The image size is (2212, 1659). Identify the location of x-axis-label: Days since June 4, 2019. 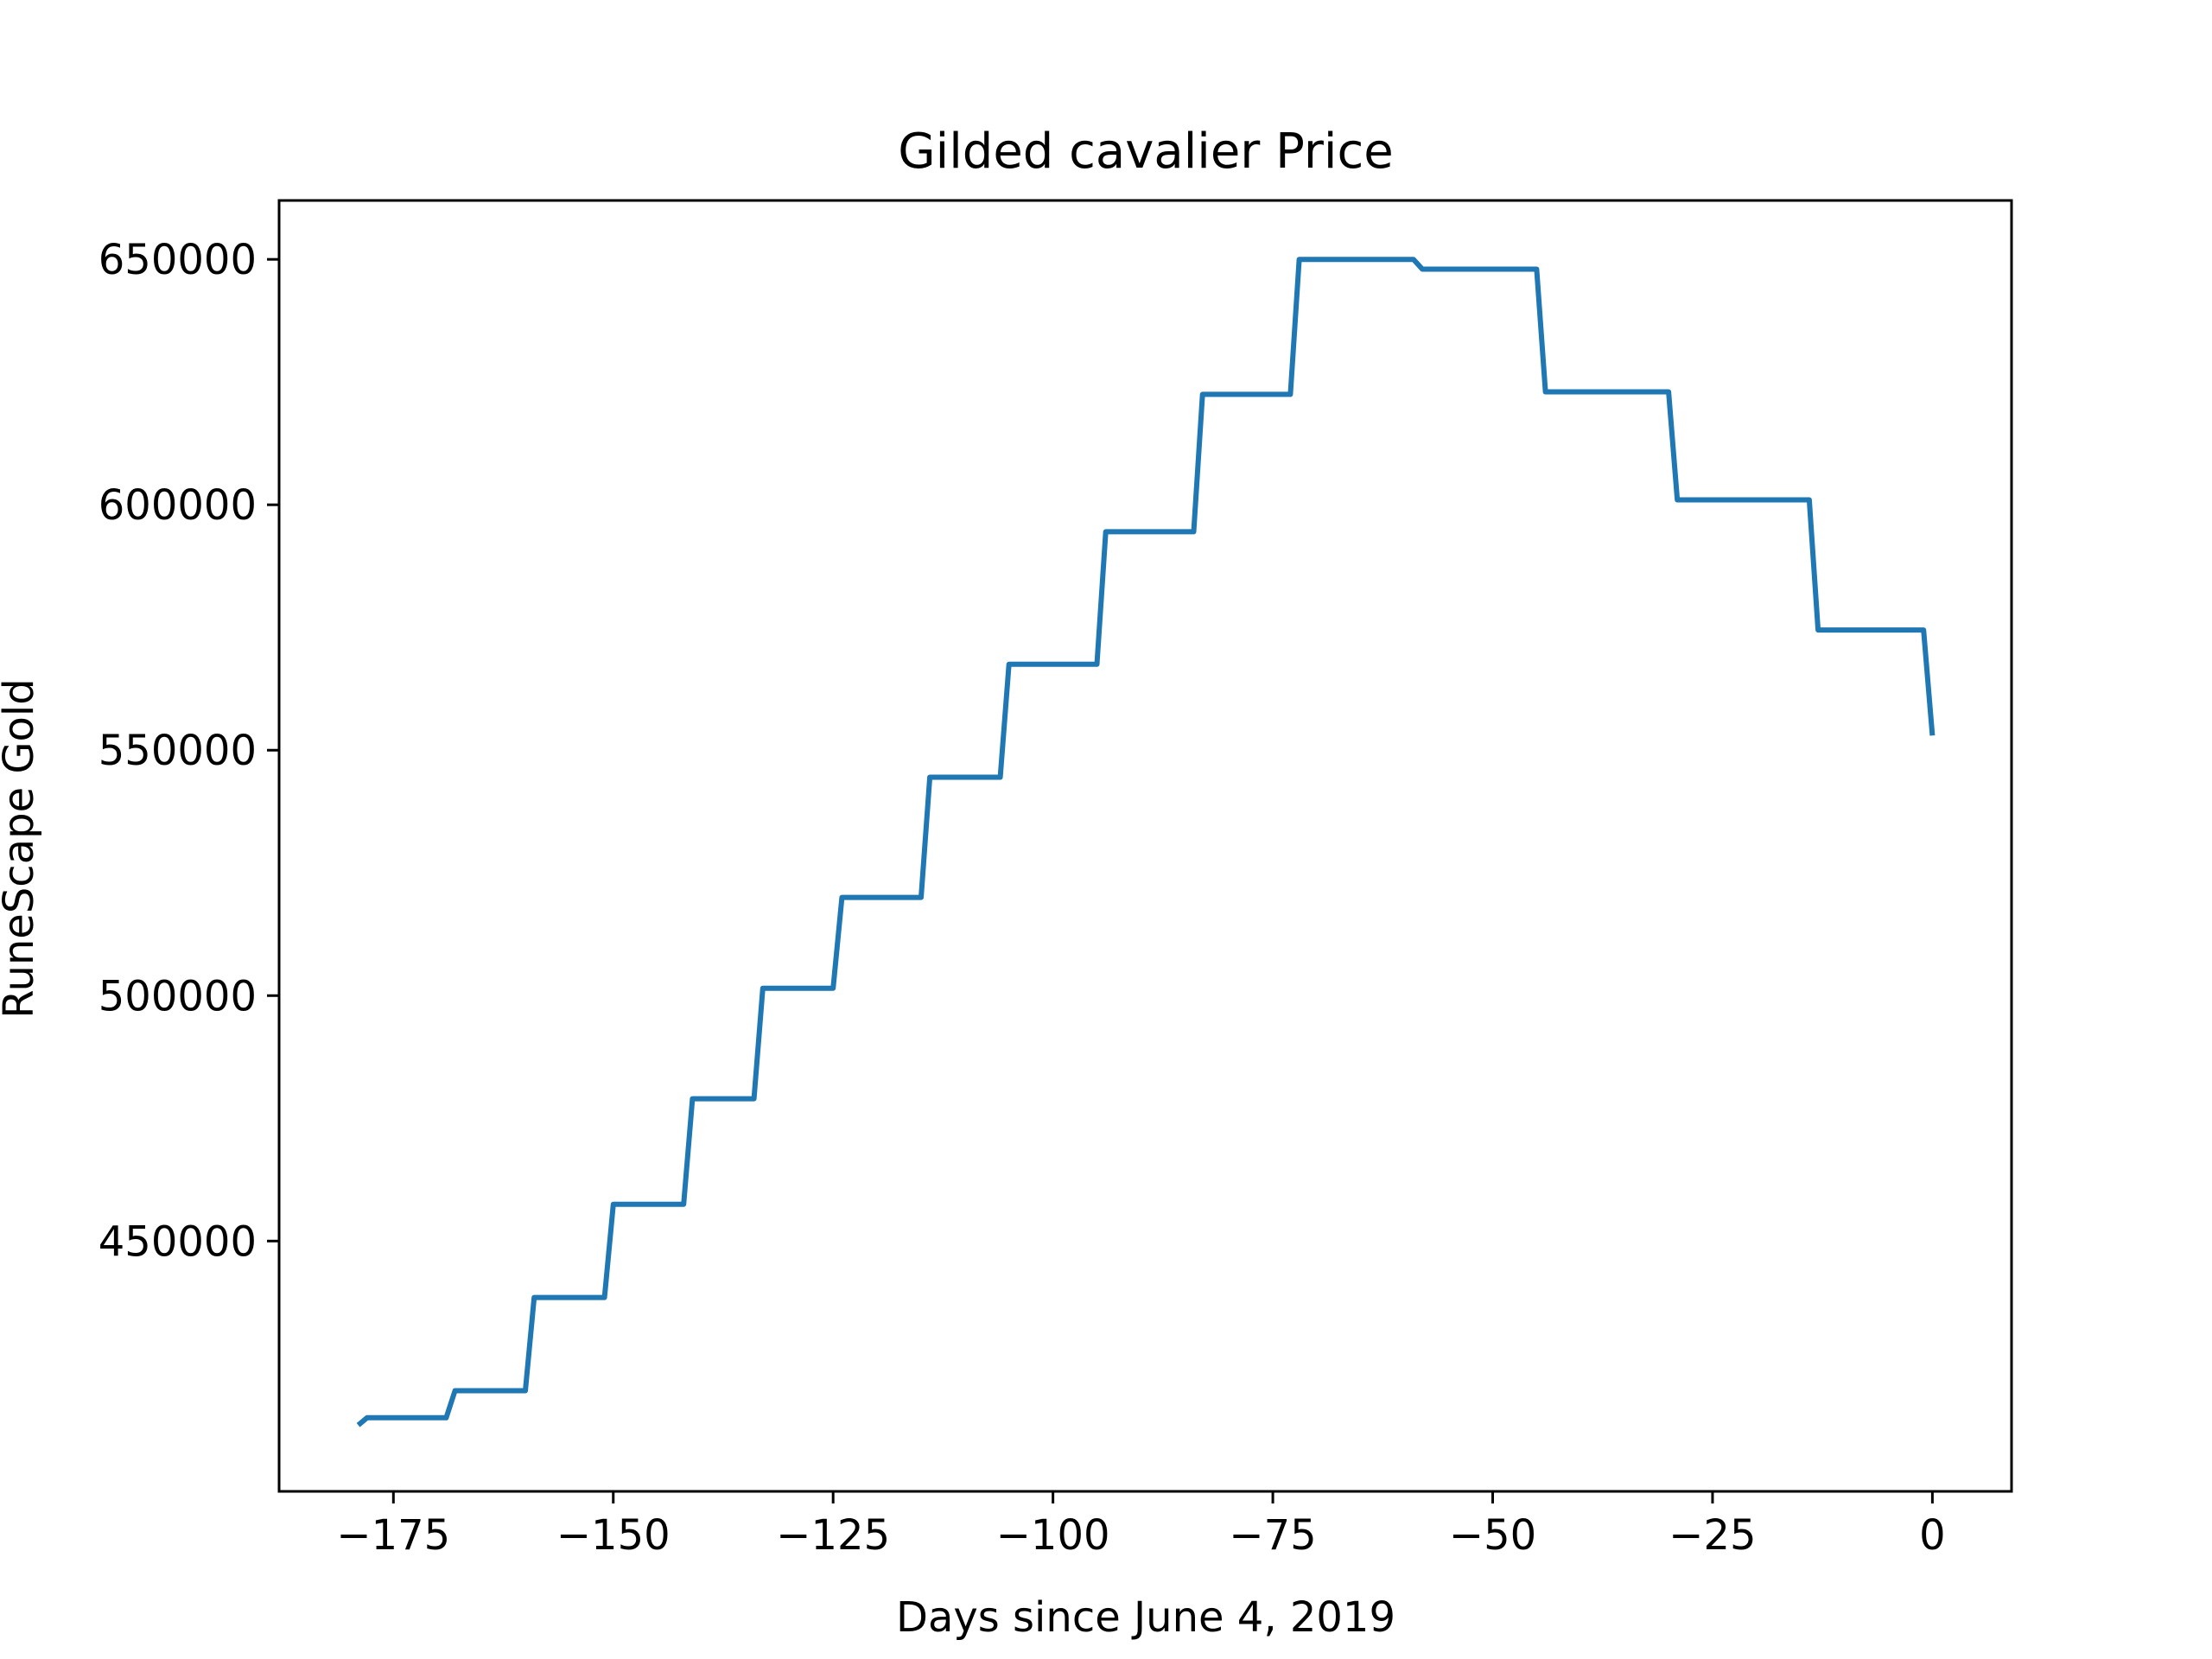
(1145, 1617).